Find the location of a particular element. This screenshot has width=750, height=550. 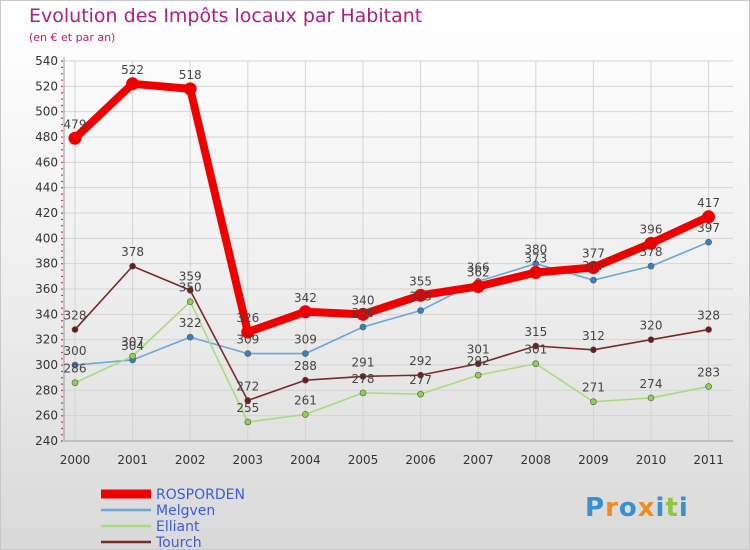

data-label: 278 is located at coordinates (363, 379).